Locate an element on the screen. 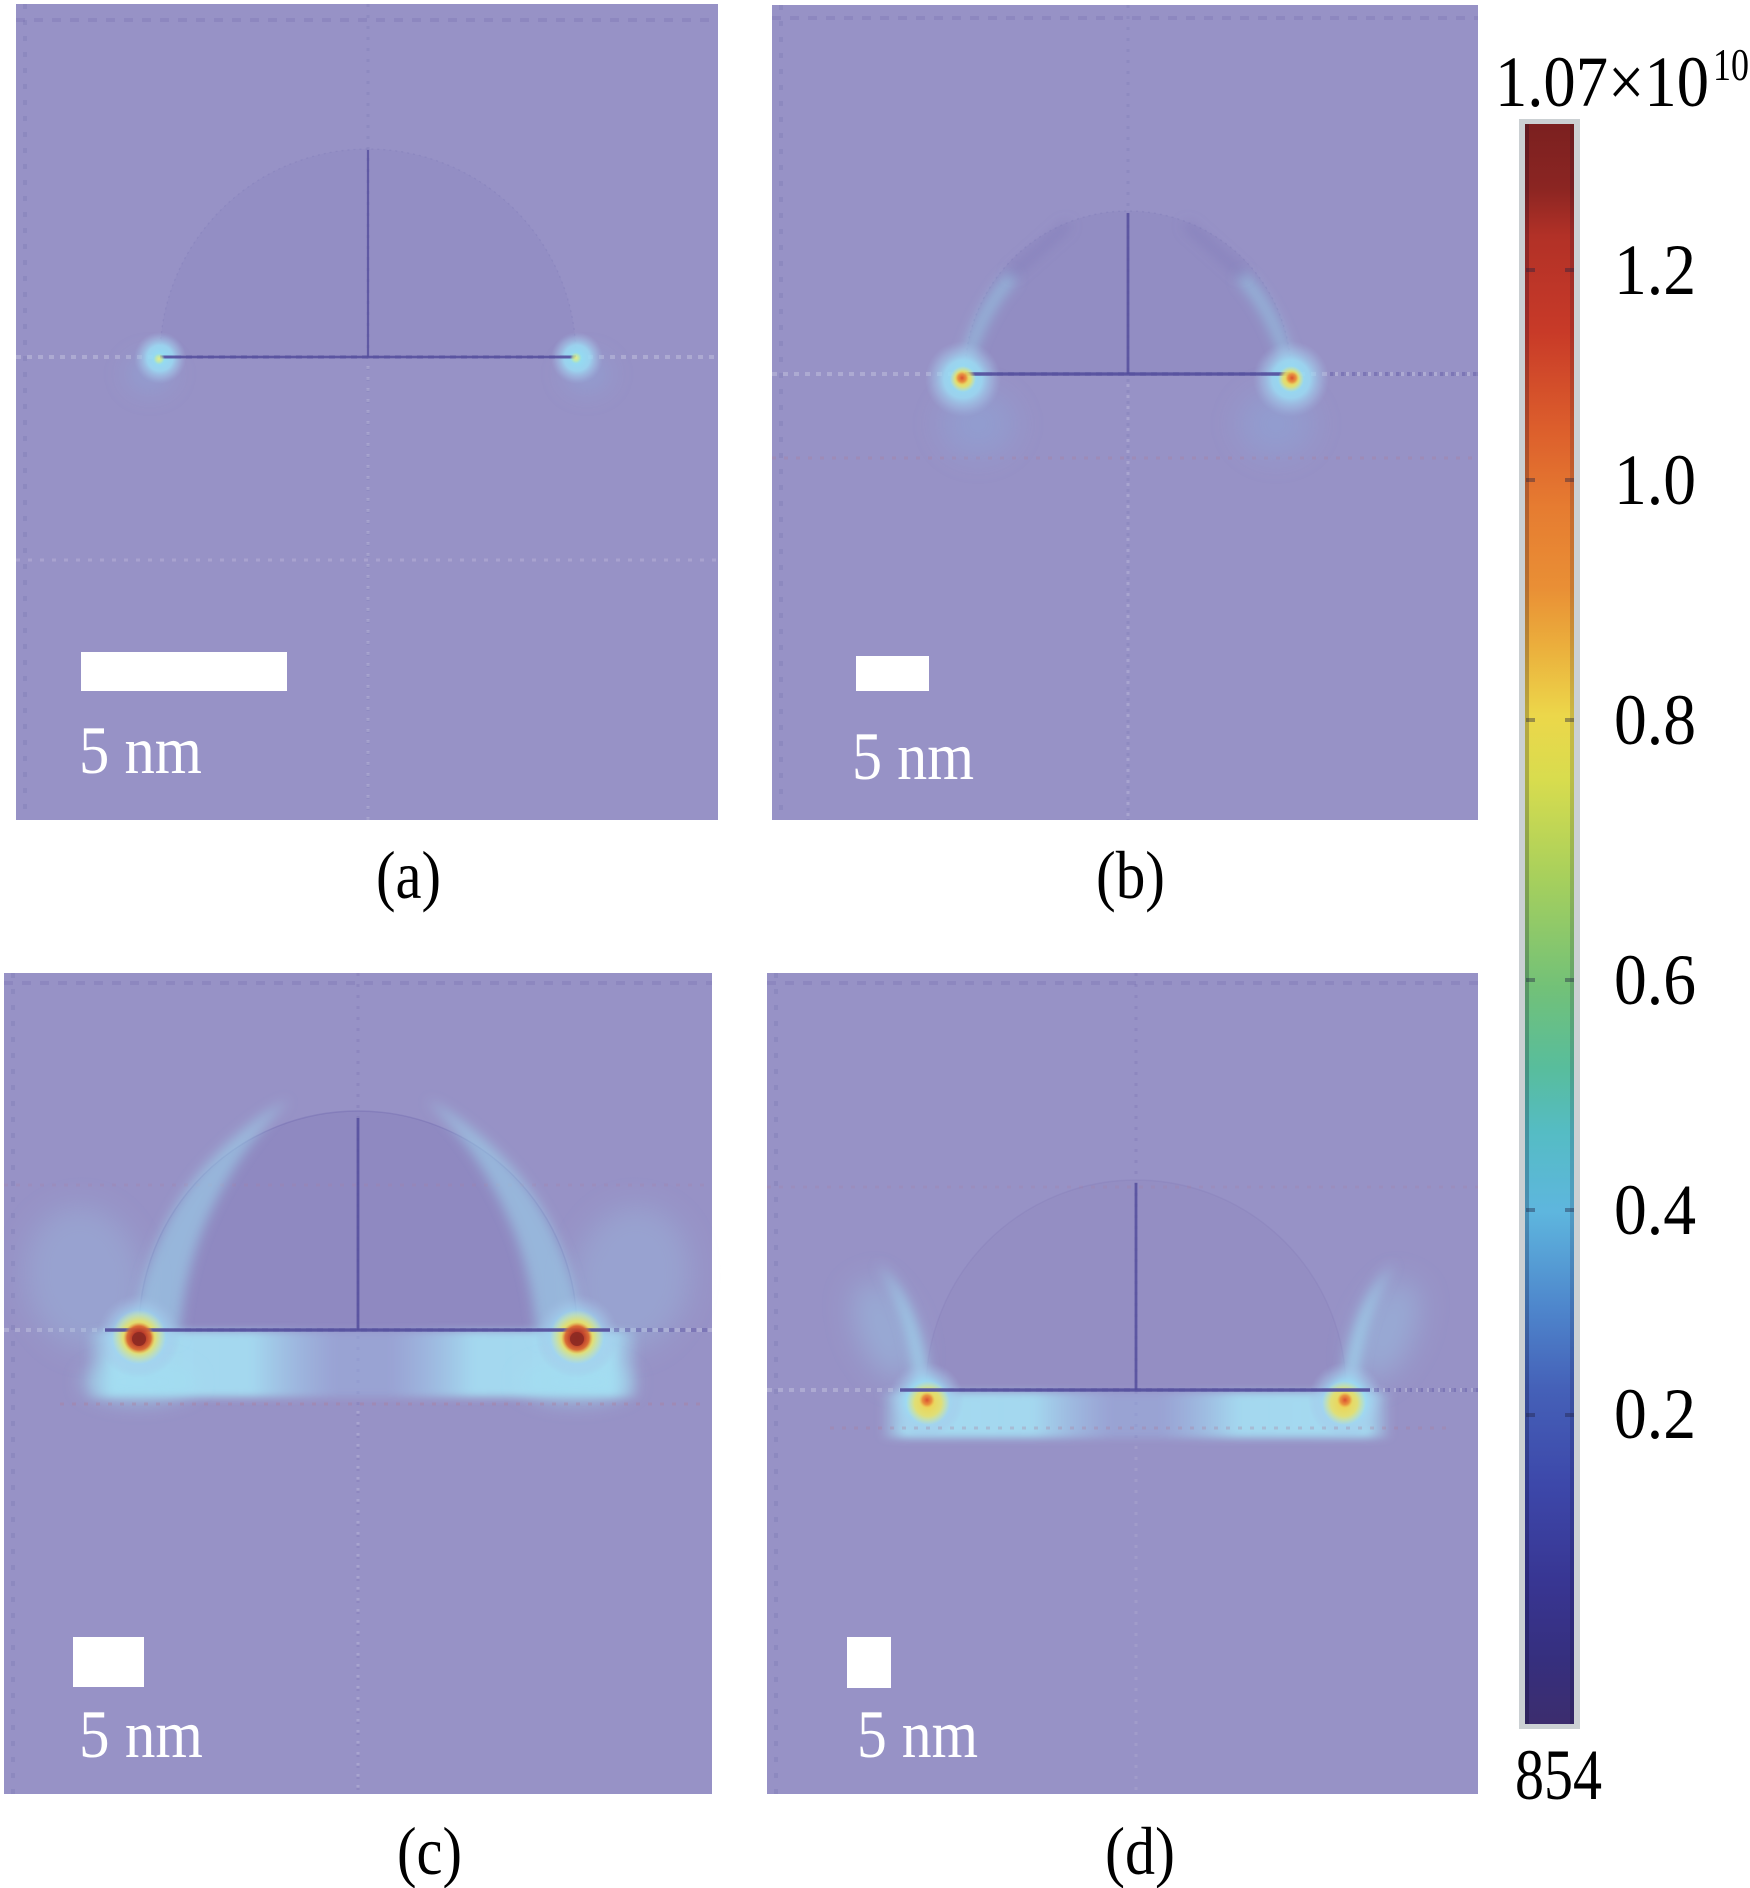 This screenshot has height=1888, width=1750. svg-text: 1.07×10 is located at coordinates (1602, 82).